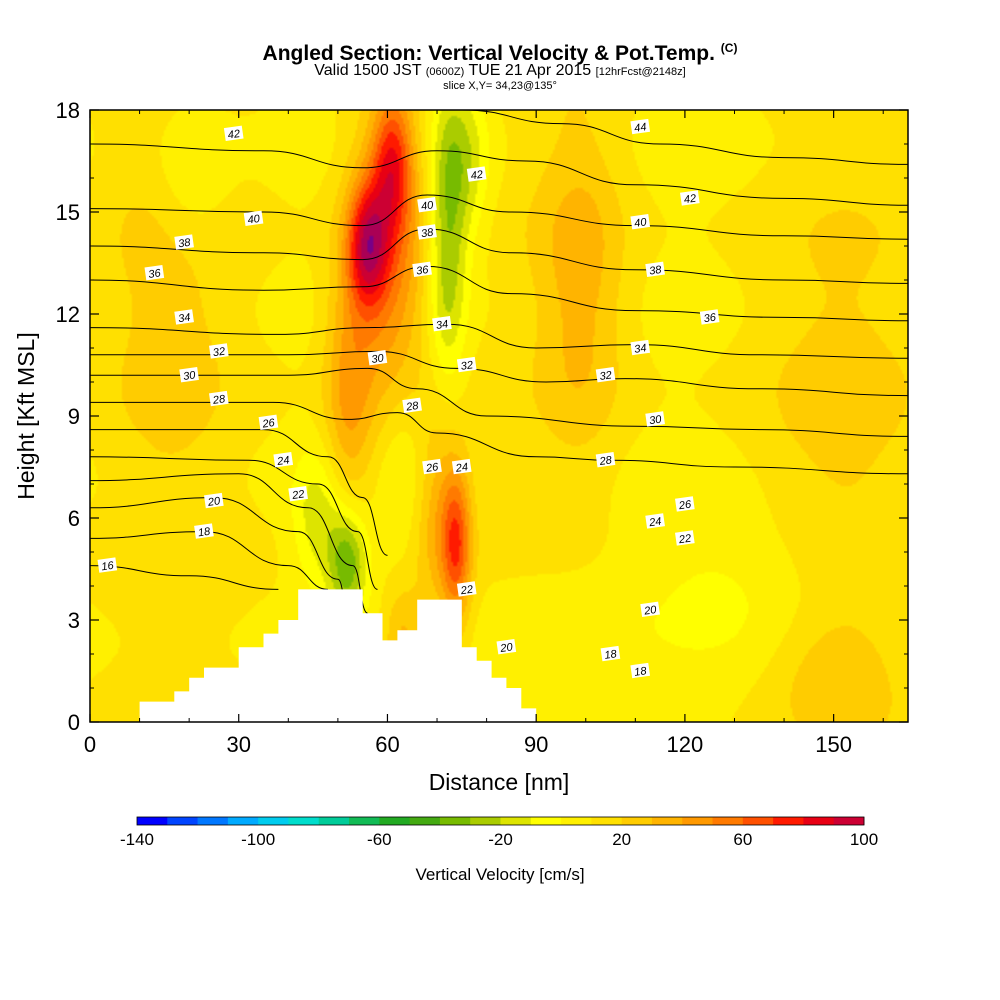  What do you see at coordinates (611, 655) in the screenshot?
I see `theta-label-text: 18` at bounding box center [611, 655].